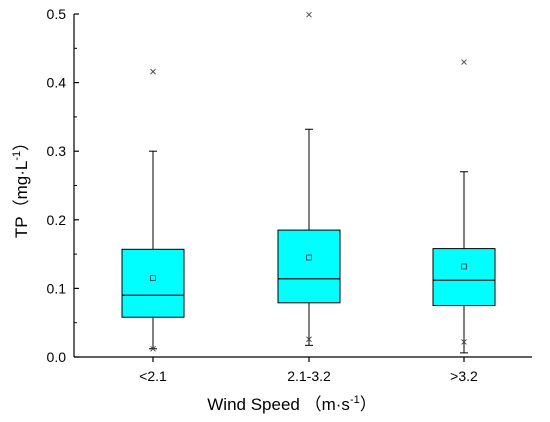  Describe the element at coordinates (309, 376) in the screenshot. I see `x-tick-label: 2.1-3.2` at that location.